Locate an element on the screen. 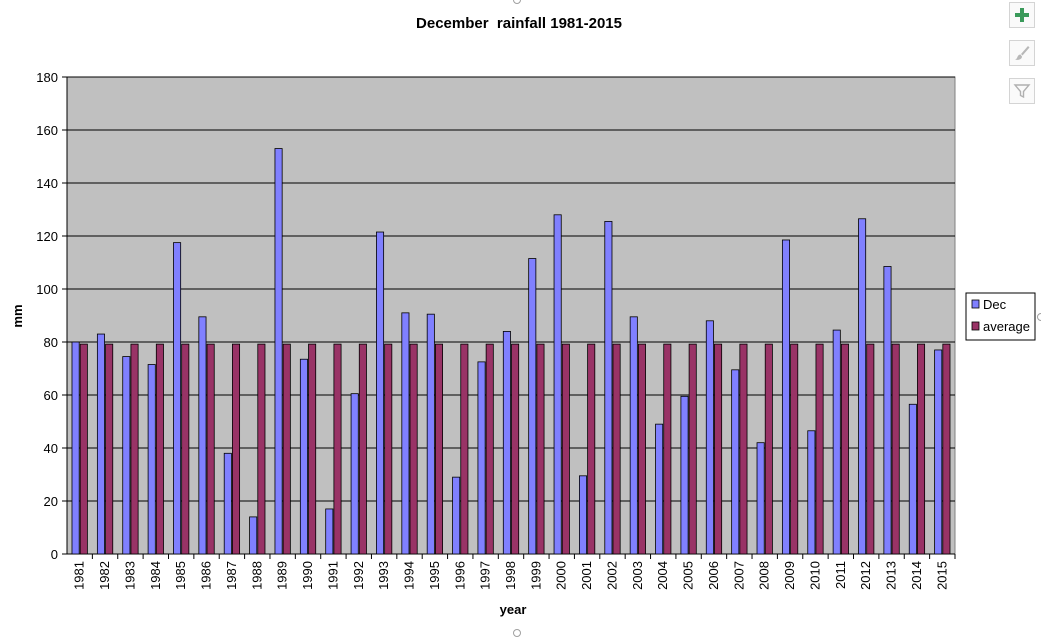 The width and height of the screenshot is (1041, 637). x-tick-label: 2011 is located at coordinates (840, 575).